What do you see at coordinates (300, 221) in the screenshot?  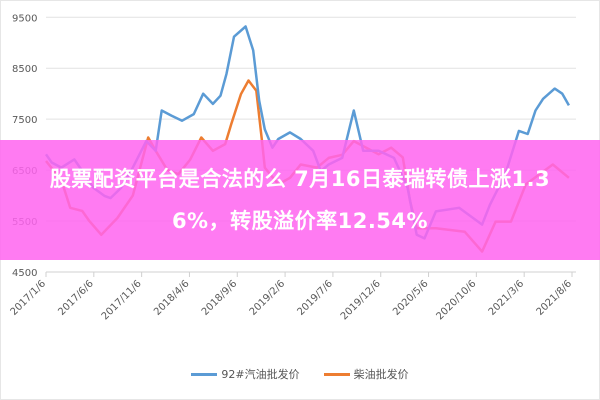 I see `overlay-title-line-2: 6%，转股溢价率12.54%` at bounding box center [300, 221].